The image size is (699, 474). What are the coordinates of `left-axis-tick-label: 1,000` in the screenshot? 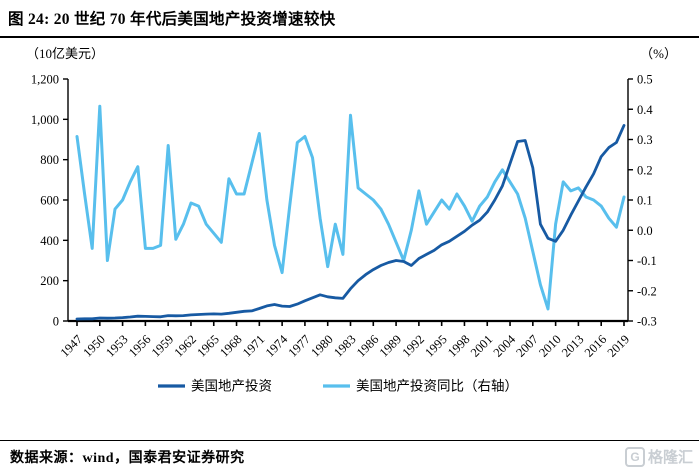 It's located at (45, 120).